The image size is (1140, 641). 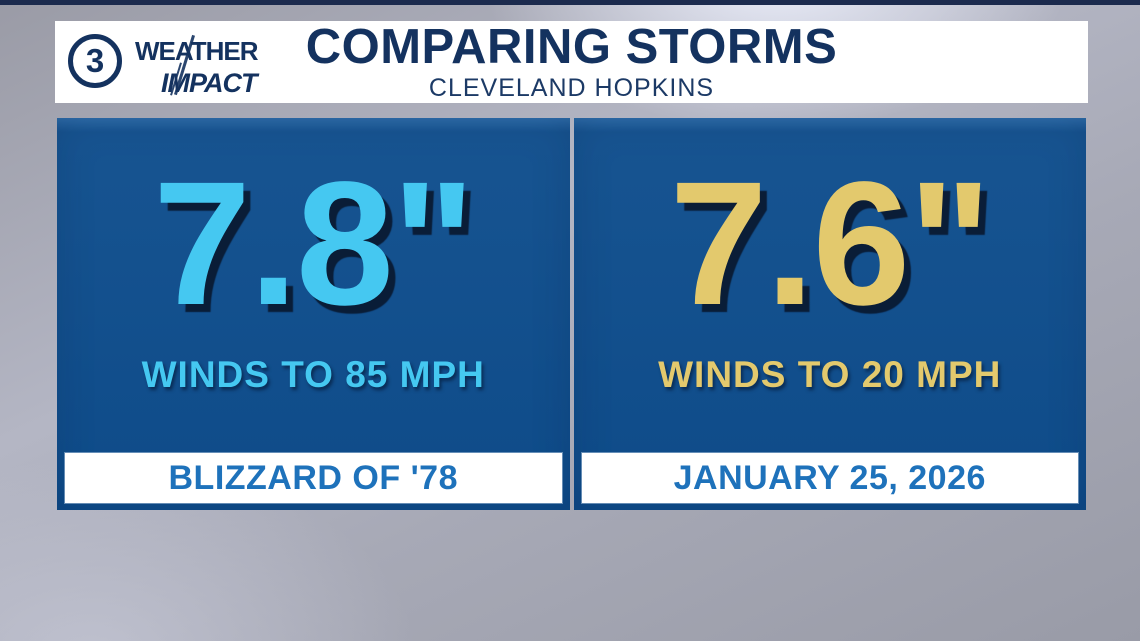 What do you see at coordinates (314, 244) in the screenshot?
I see `snowfall-total-left: 7.8"` at bounding box center [314, 244].